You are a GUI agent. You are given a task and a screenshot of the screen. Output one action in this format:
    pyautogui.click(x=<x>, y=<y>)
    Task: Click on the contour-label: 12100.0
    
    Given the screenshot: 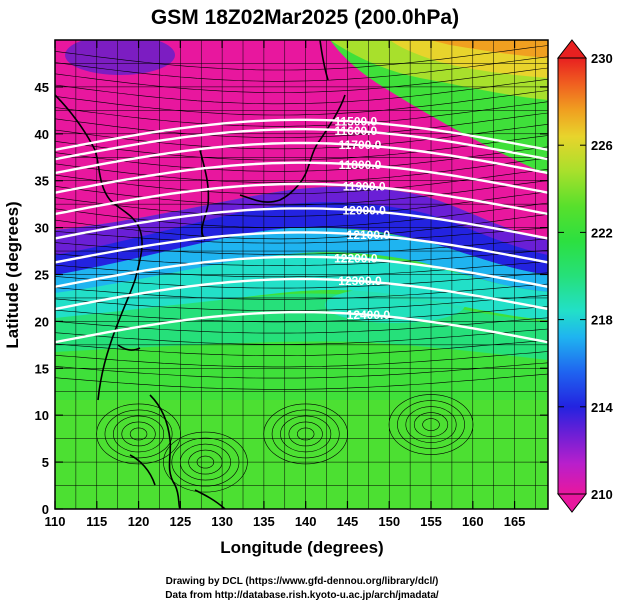 What is the action you would take?
    pyautogui.click(x=369, y=235)
    